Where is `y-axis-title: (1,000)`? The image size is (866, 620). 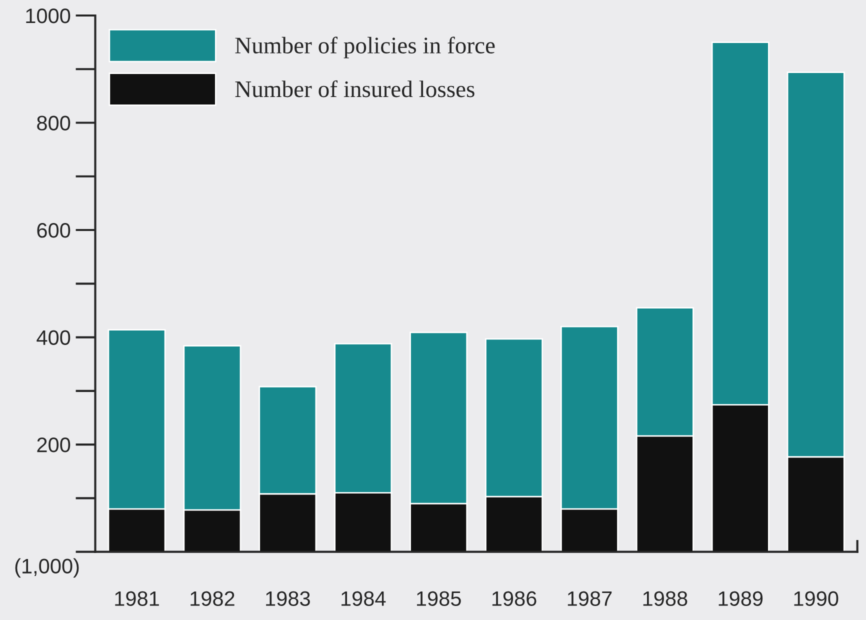 y-axis-title: (1,000) is located at coordinates (47, 568).